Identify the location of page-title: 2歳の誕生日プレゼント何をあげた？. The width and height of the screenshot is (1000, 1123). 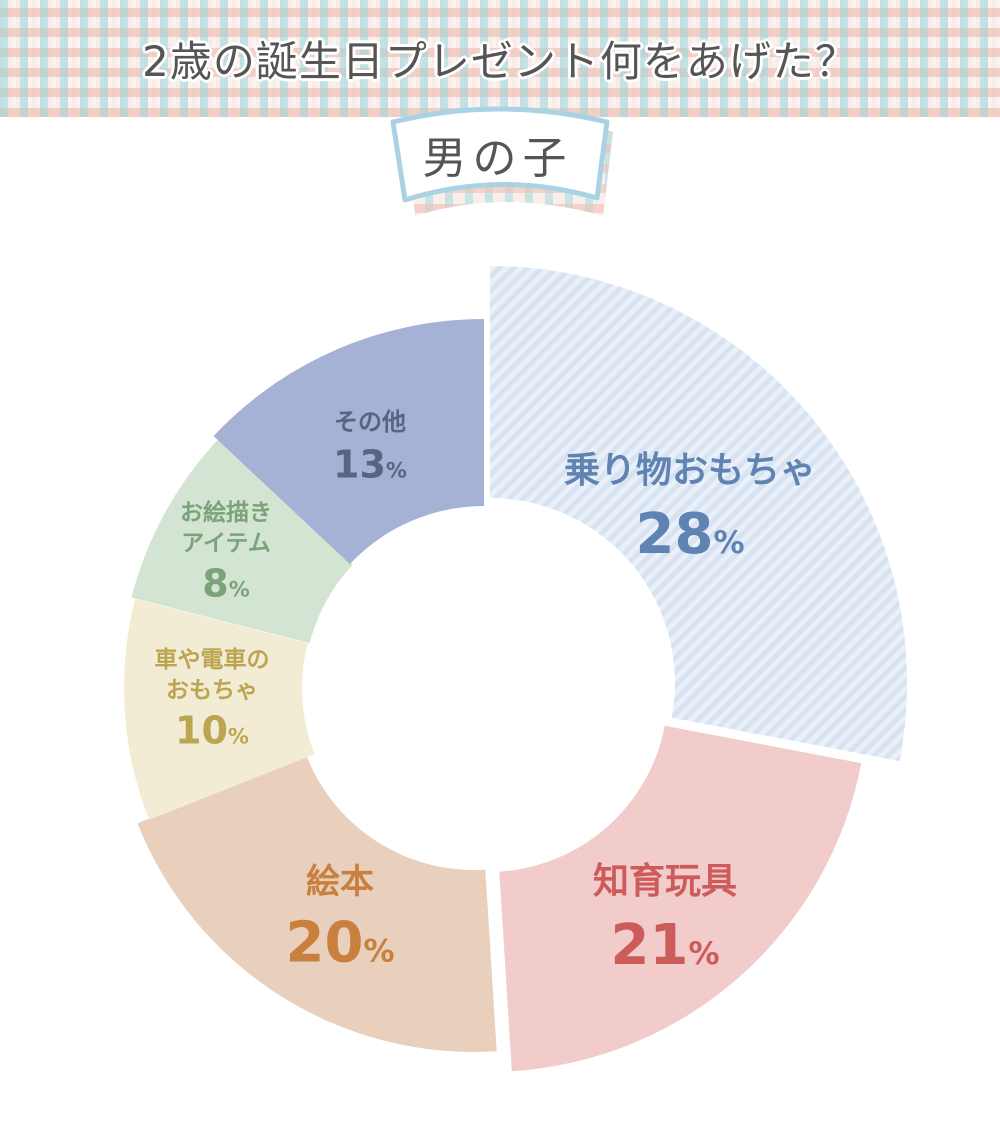
(500, 61).